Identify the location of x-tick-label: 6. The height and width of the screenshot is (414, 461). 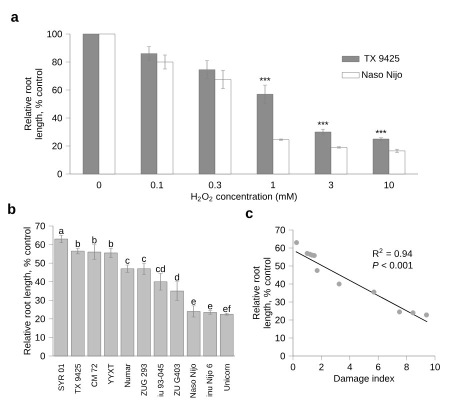
(378, 367).